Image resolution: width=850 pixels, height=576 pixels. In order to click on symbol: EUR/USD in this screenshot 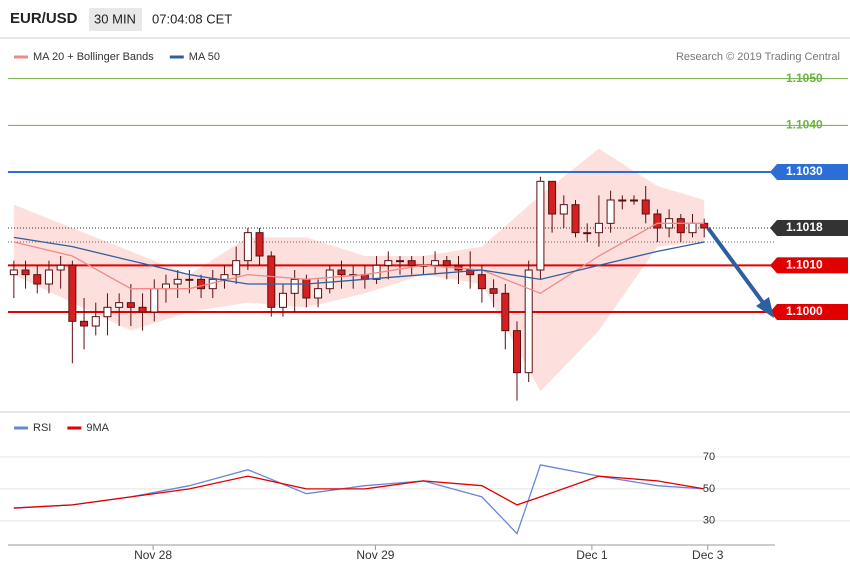, I will do `click(44, 18)`.